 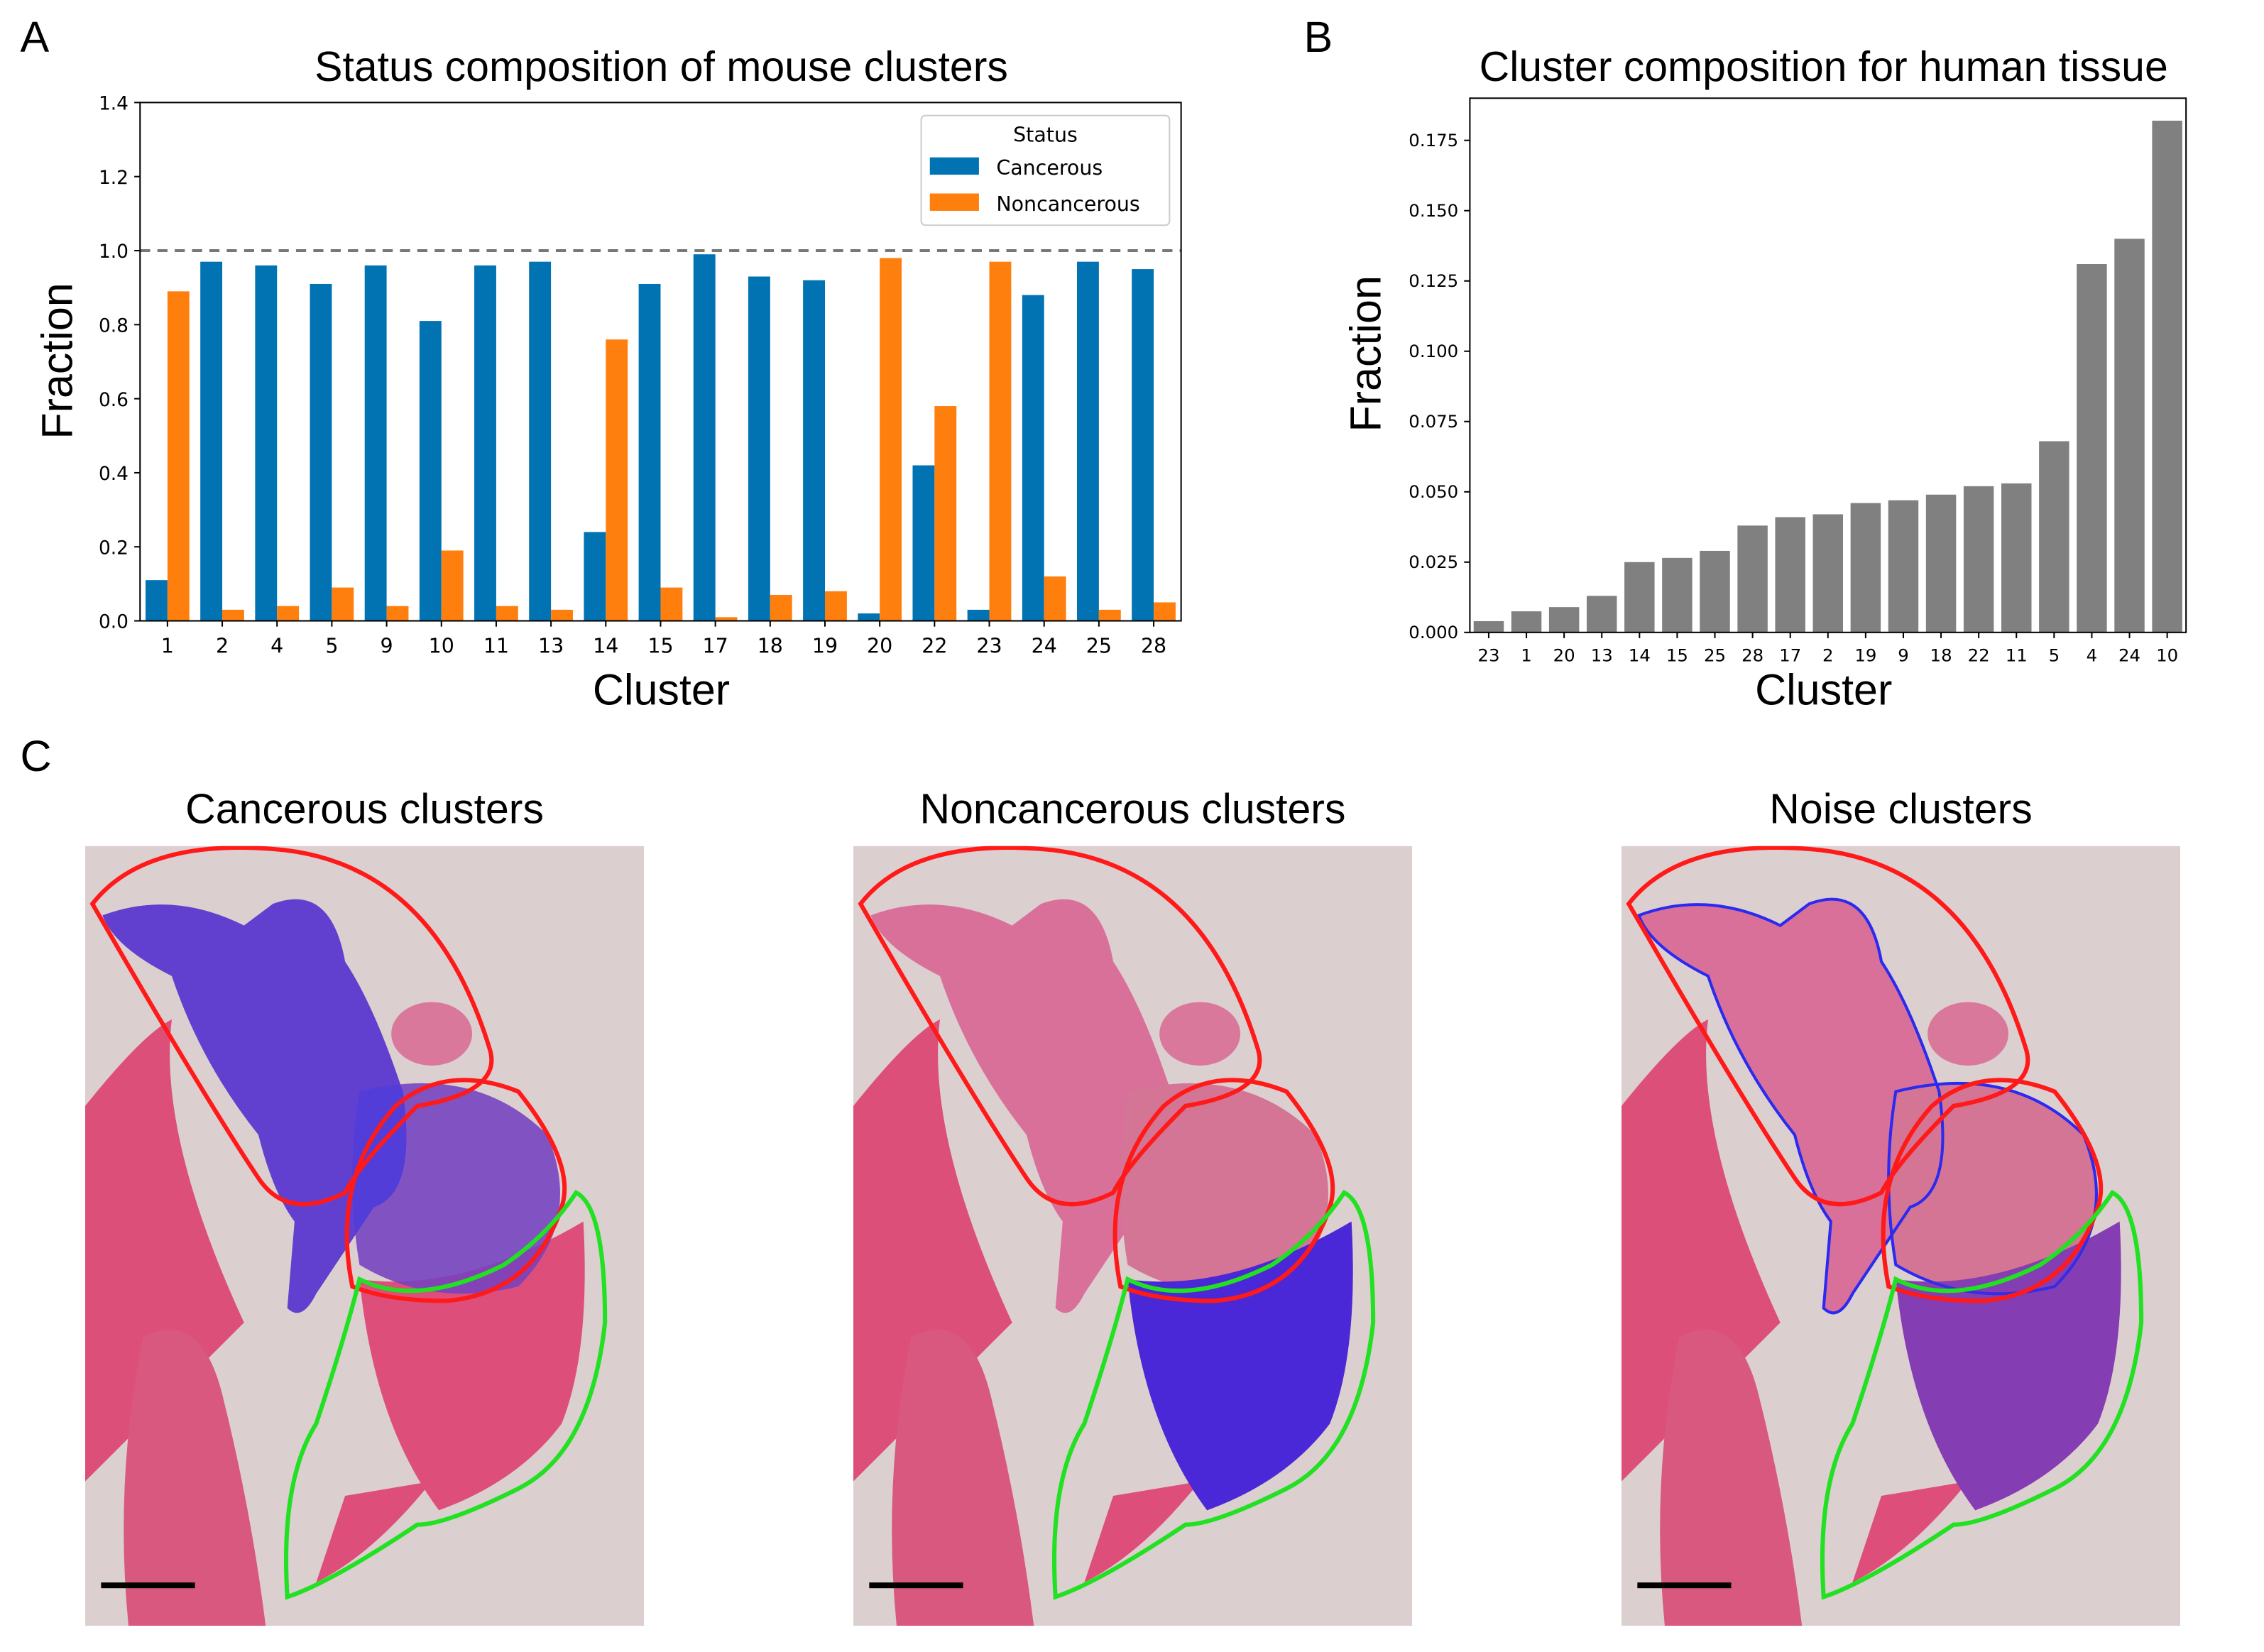 I want to click on legend-label-cancerous: Cancerous, so click(x=1049, y=168).